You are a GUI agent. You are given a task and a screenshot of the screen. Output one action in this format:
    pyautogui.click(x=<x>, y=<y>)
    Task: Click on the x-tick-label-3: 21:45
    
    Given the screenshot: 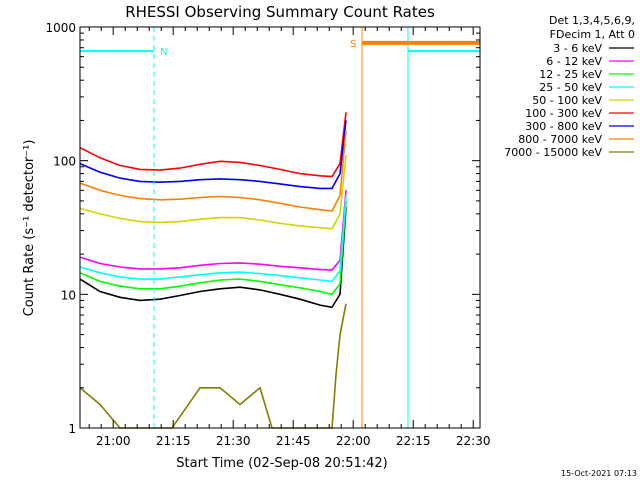 What is the action you would take?
    pyautogui.click(x=293, y=441)
    